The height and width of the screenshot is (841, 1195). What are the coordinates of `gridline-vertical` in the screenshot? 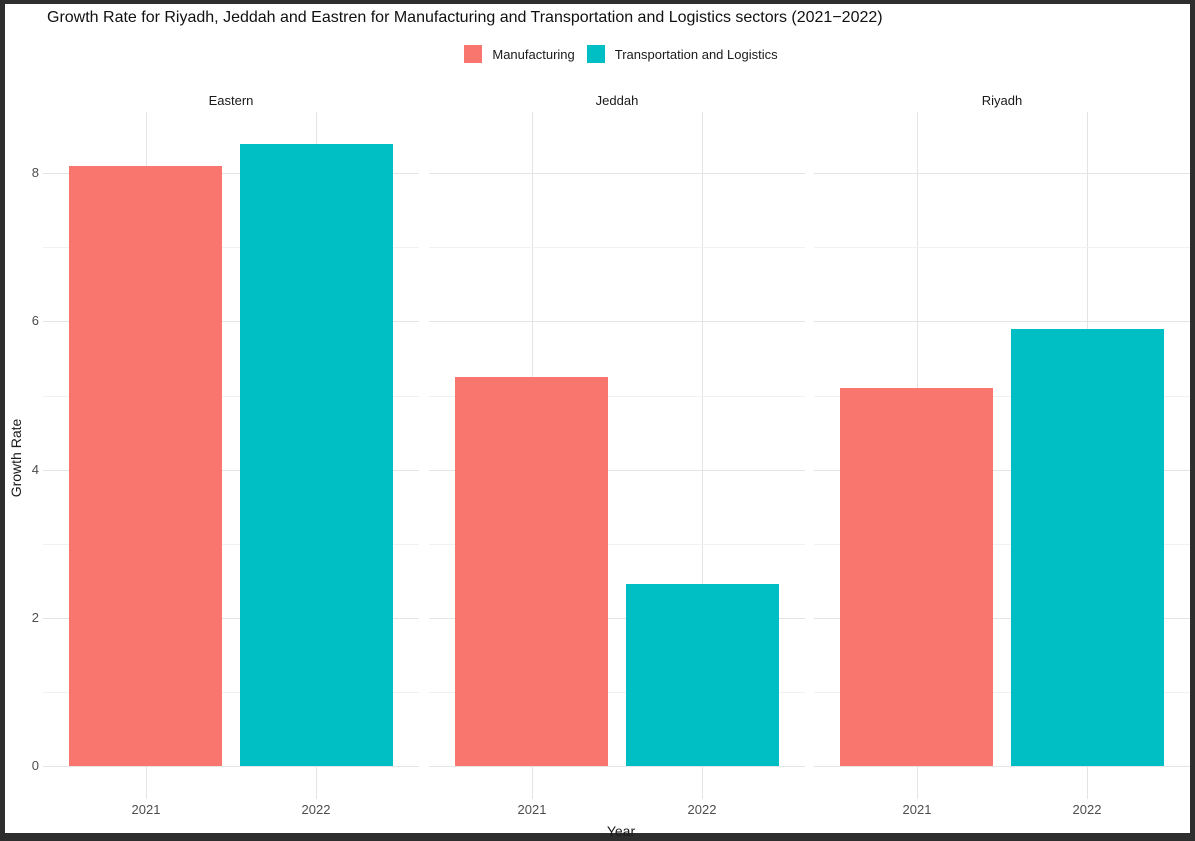 It's located at (702, 455).